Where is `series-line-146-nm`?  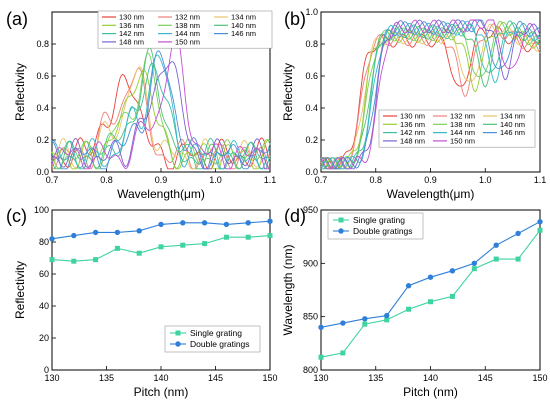
series-line-146-nm is located at coordinates (161, 110).